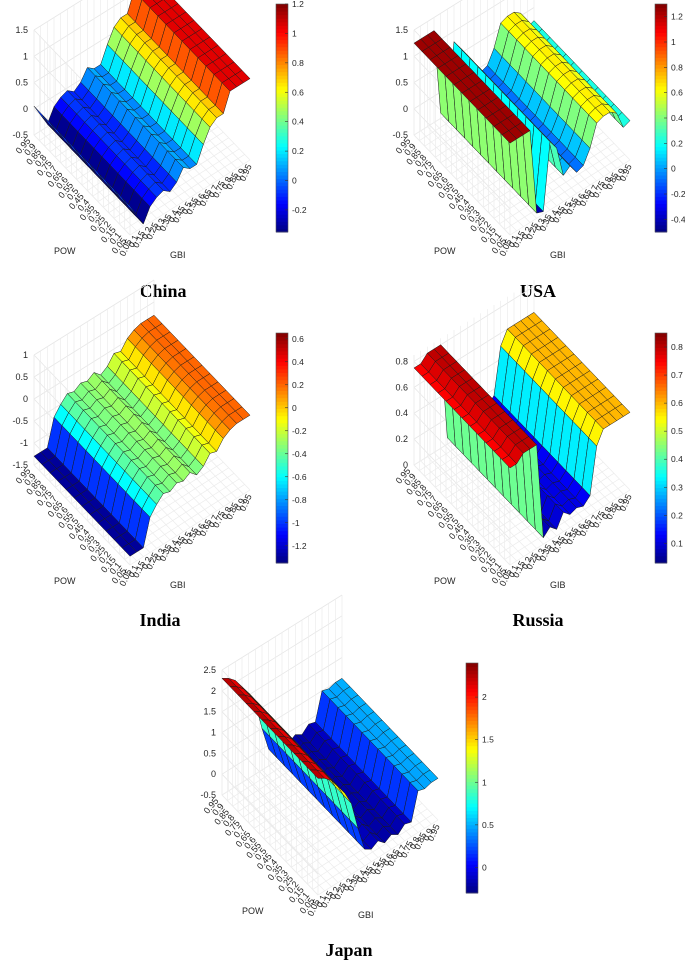  I want to click on colorbar-tick-label: -0.6, so click(299, 477).